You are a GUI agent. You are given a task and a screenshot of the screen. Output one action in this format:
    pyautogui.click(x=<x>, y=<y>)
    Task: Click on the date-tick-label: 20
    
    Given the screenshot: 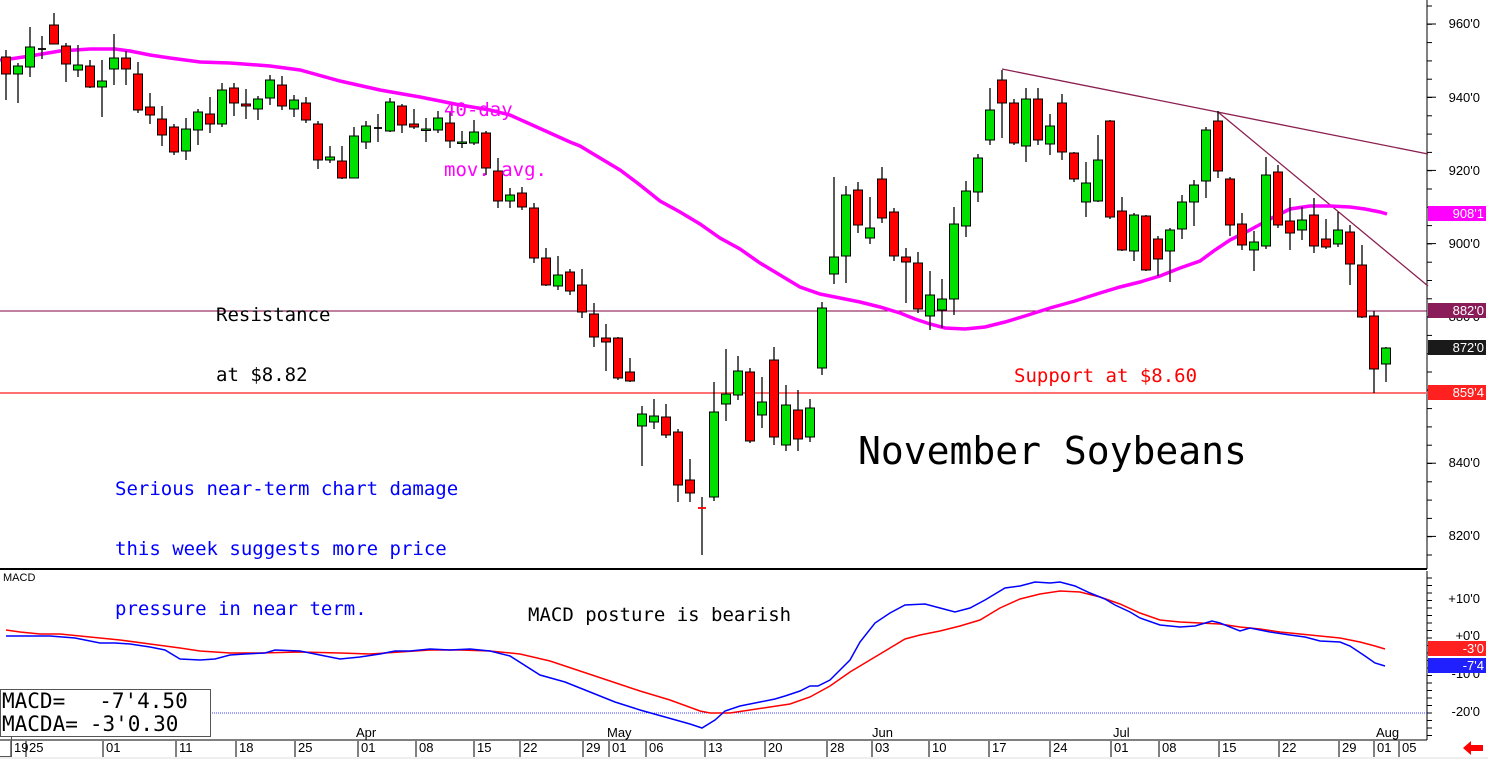 What is the action you would take?
    pyautogui.click(x=775, y=747)
    